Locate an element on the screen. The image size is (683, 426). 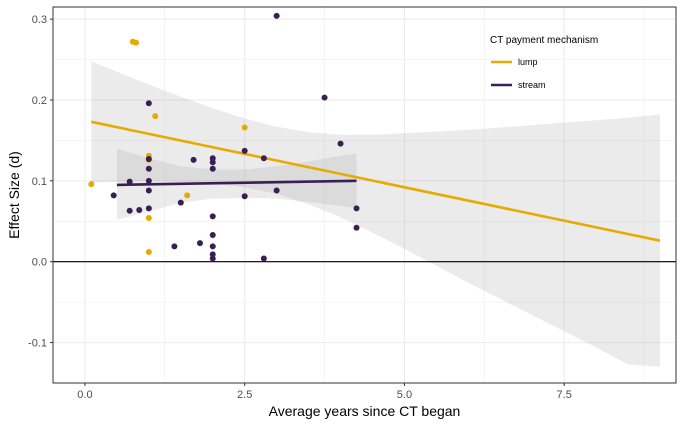
y-axis-title: Effect Size (d) is located at coordinates (14, 195).